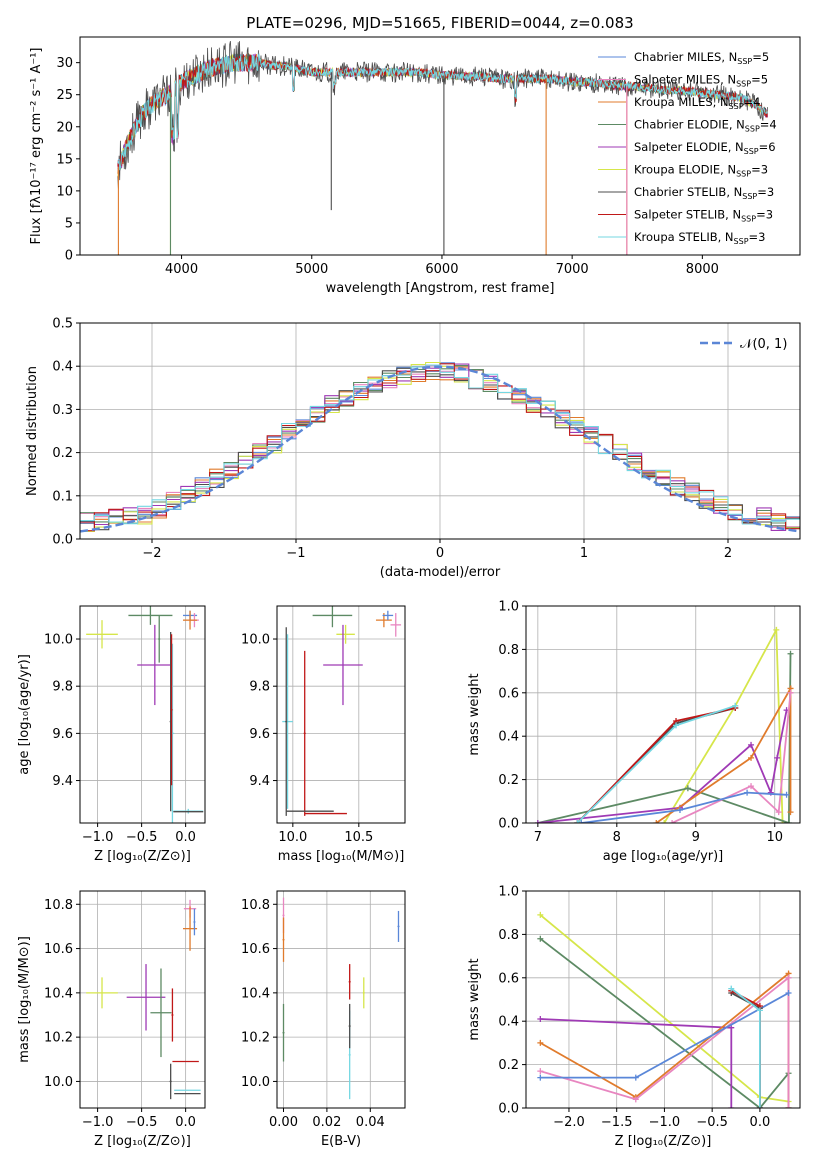  What do you see at coordinates (572, 269) in the screenshot?
I see `x-tick-label: 7000` at bounding box center [572, 269].